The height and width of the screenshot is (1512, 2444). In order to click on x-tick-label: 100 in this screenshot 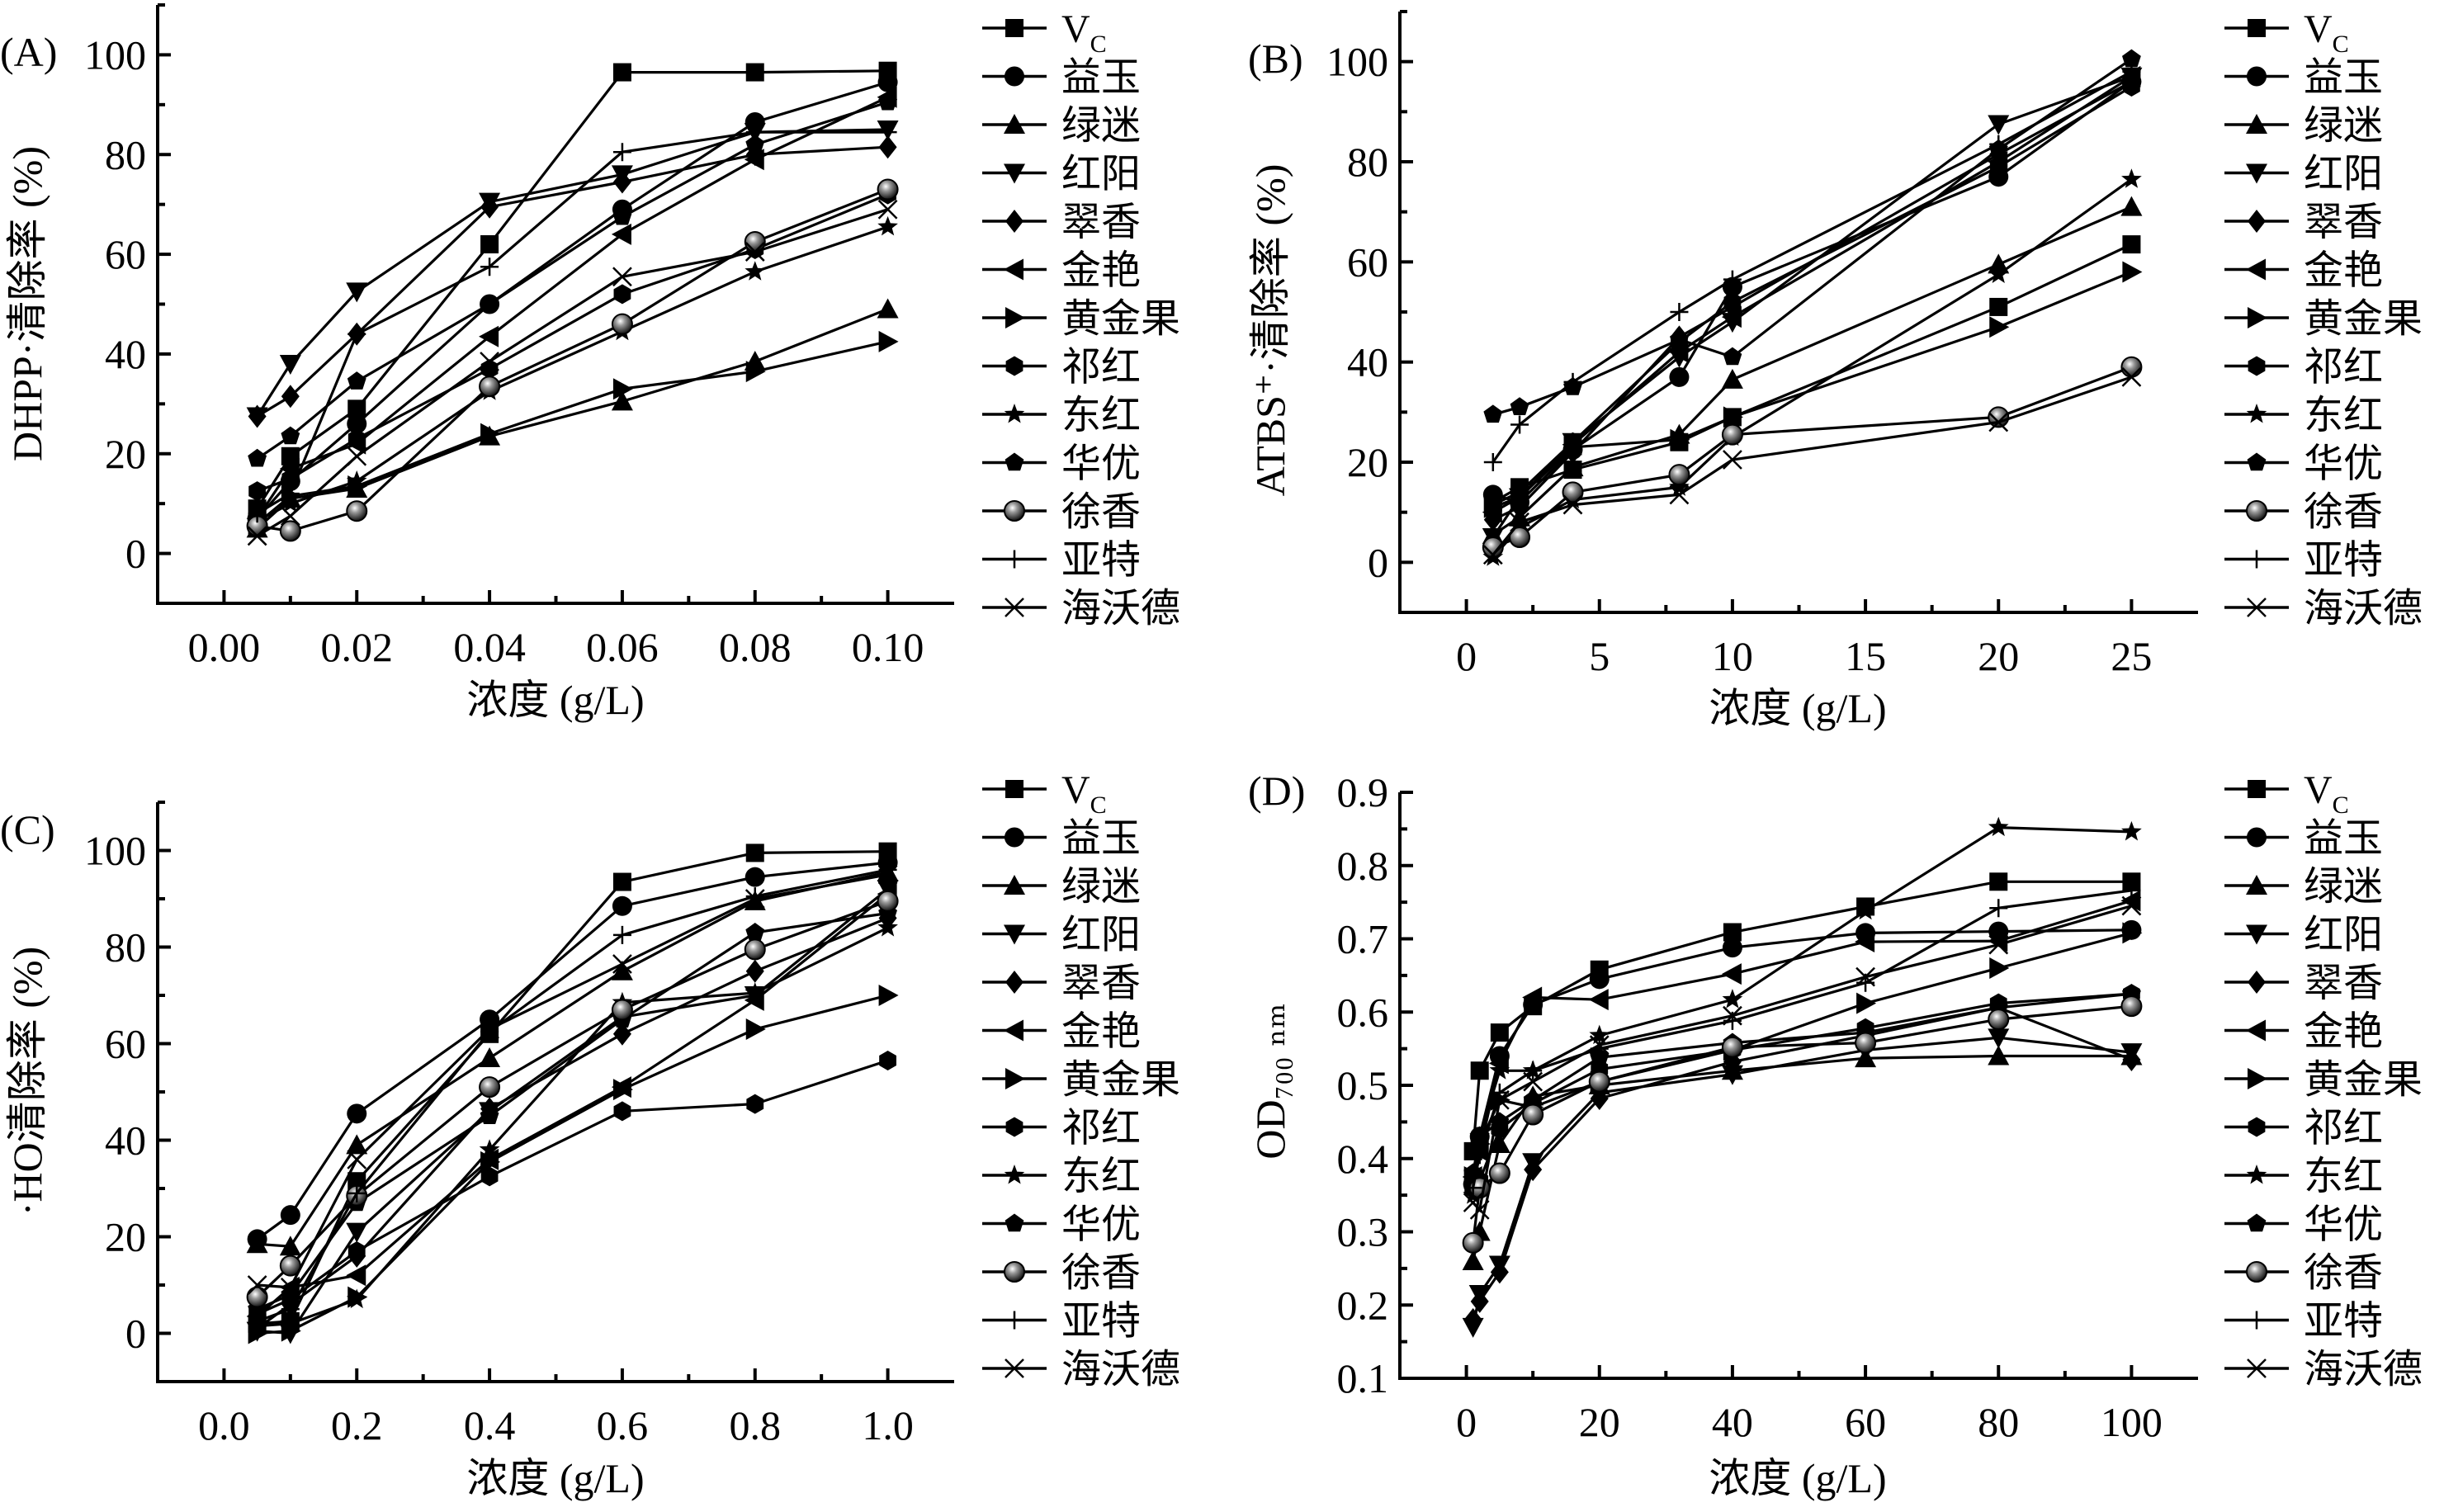, I will do `click(2132, 1422)`.